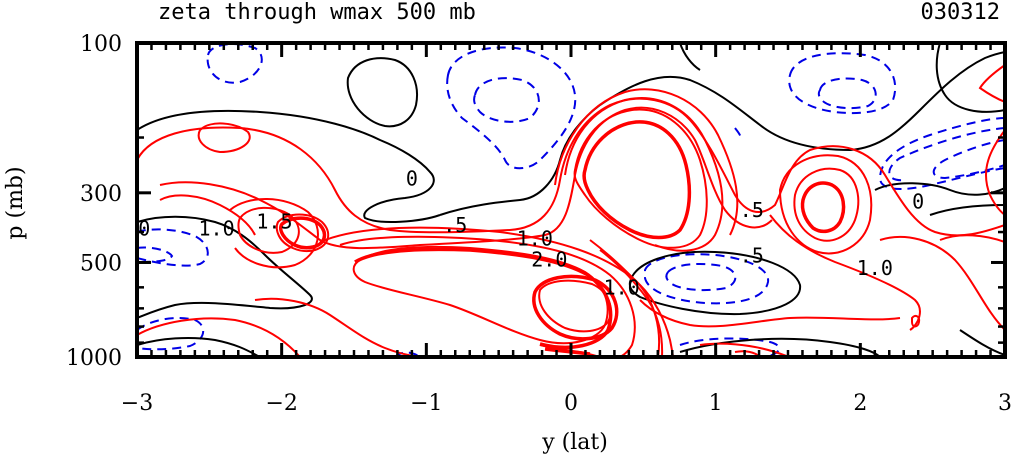 Image resolution: width=1020 pixels, height=461 pixels. What do you see at coordinates (274, 221) in the screenshot?
I see `contour-label: 1.5` at bounding box center [274, 221].